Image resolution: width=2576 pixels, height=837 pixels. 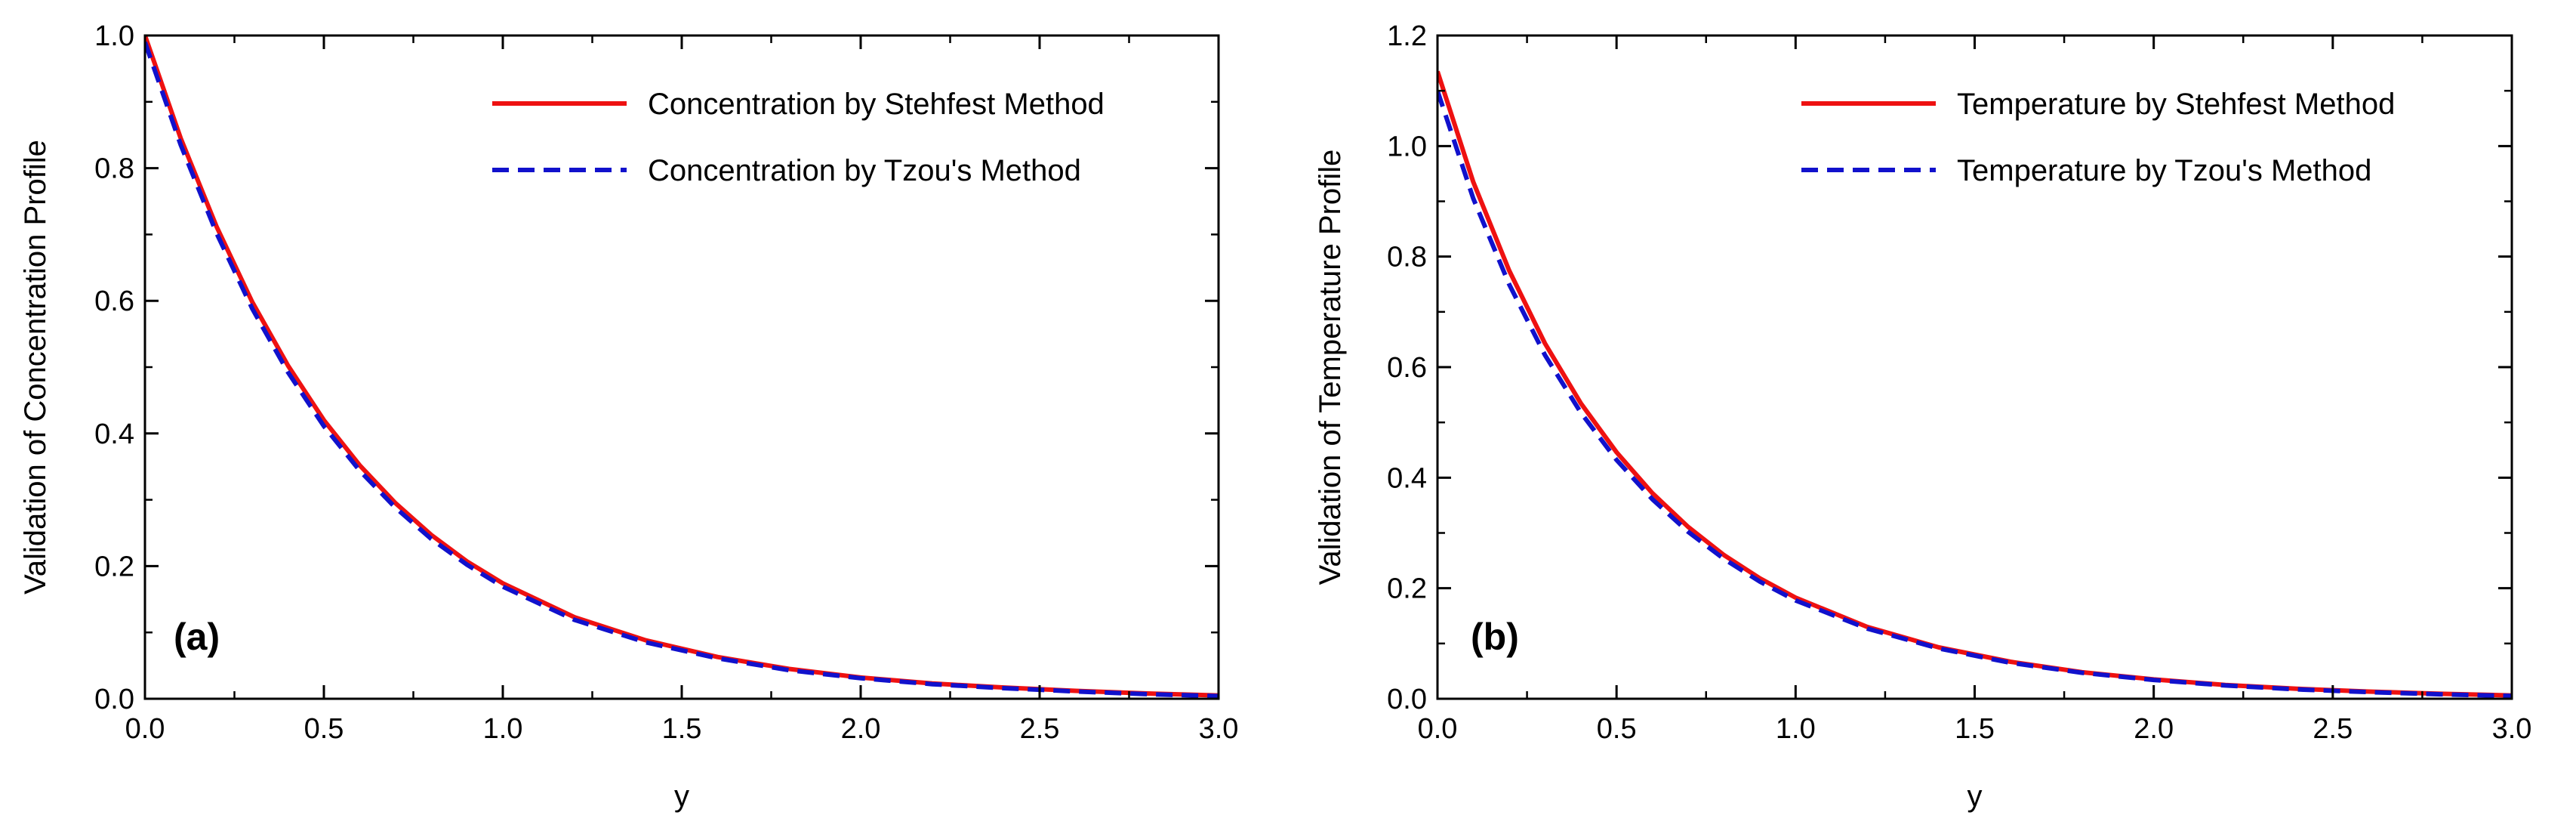 What do you see at coordinates (1407, 36) in the screenshot?
I see `y-tick-label: 1.2` at bounding box center [1407, 36].